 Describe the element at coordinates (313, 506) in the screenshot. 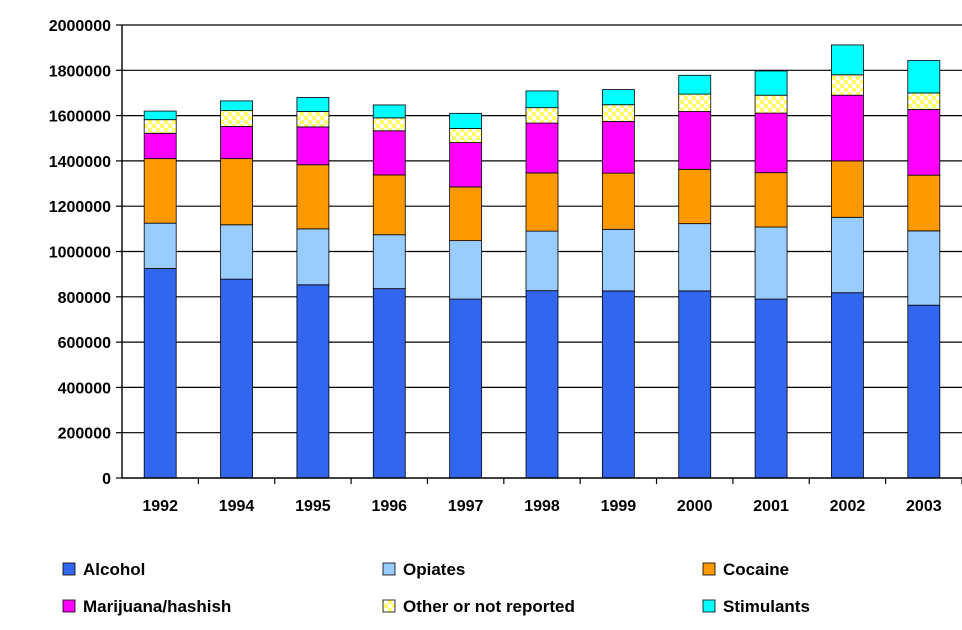

I see `x-tick-label: 1995` at that location.